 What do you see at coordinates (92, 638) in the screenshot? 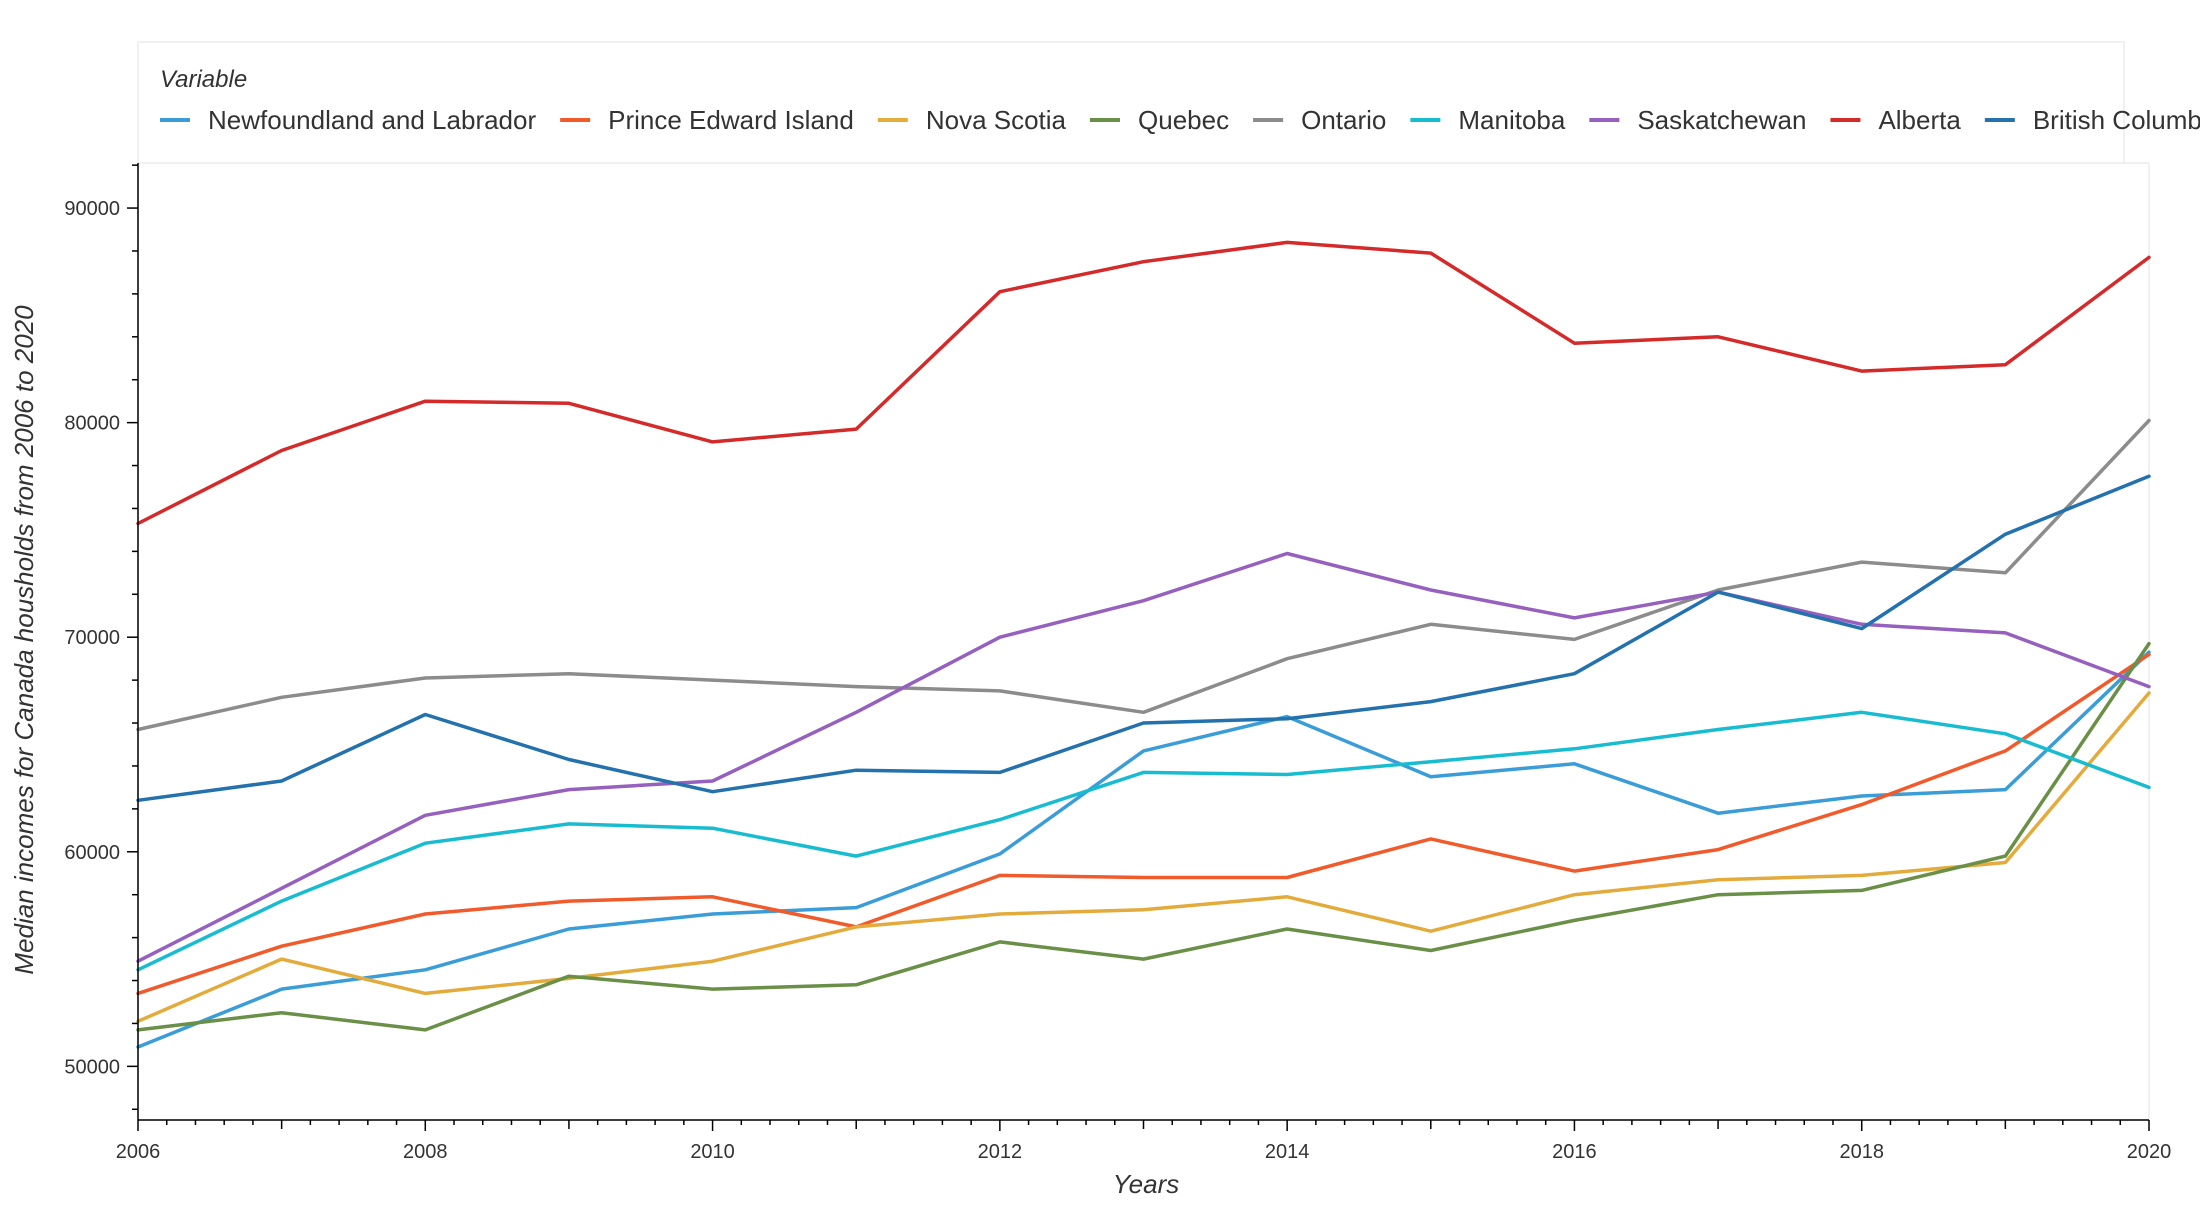
I see `y-tick-label: 70000` at bounding box center [92, 638].